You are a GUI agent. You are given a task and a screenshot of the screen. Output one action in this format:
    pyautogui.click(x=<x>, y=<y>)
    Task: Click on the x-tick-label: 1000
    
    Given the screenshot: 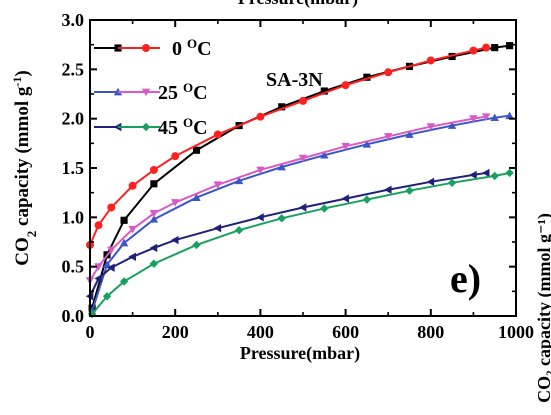 What is the action you would take?
    pyautogui.click(x=516, y=332)
    